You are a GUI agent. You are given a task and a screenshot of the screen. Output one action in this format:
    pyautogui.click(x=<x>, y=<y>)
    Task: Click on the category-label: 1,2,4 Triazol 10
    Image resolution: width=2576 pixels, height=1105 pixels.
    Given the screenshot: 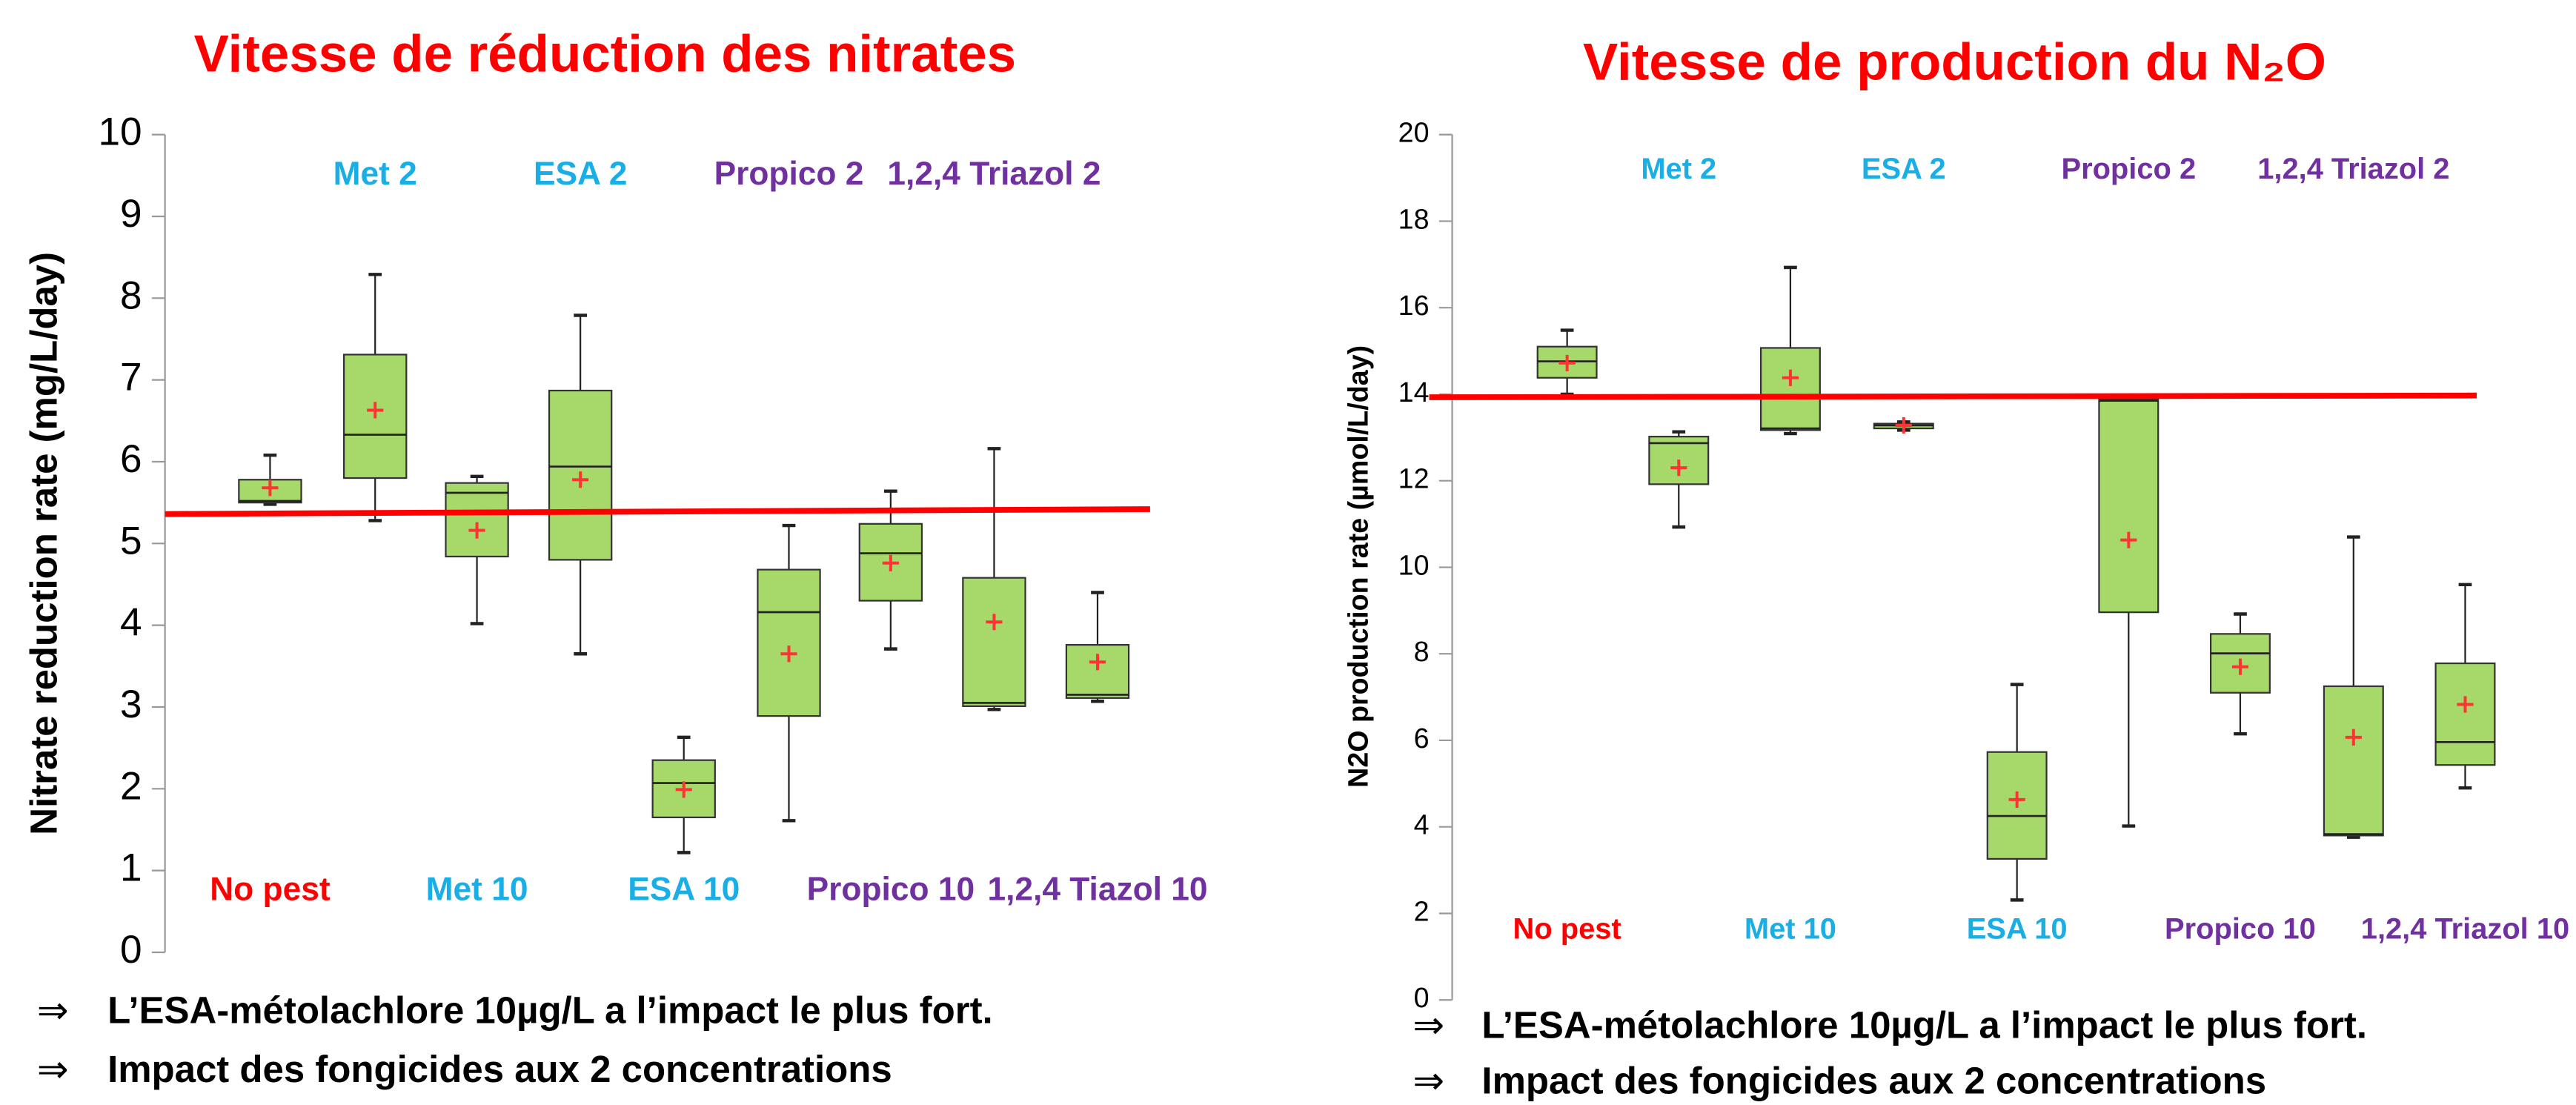 What is the action you would take?
    pyautogui.click(x=2465, y=929)
    